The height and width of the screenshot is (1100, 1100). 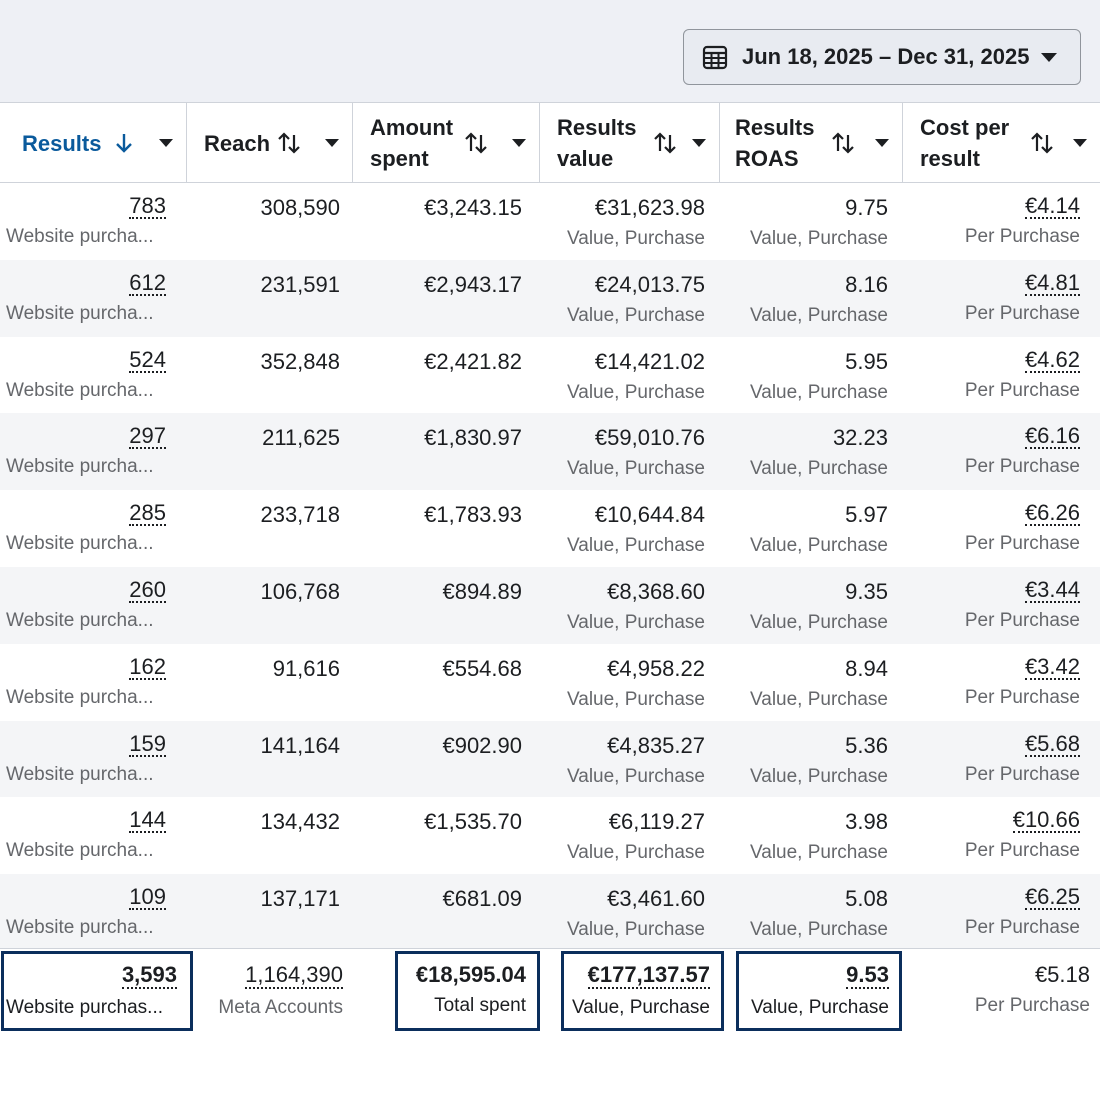 I want to click on total-roas: 9.53 Value, Purchase, so click(x=819, y=990).